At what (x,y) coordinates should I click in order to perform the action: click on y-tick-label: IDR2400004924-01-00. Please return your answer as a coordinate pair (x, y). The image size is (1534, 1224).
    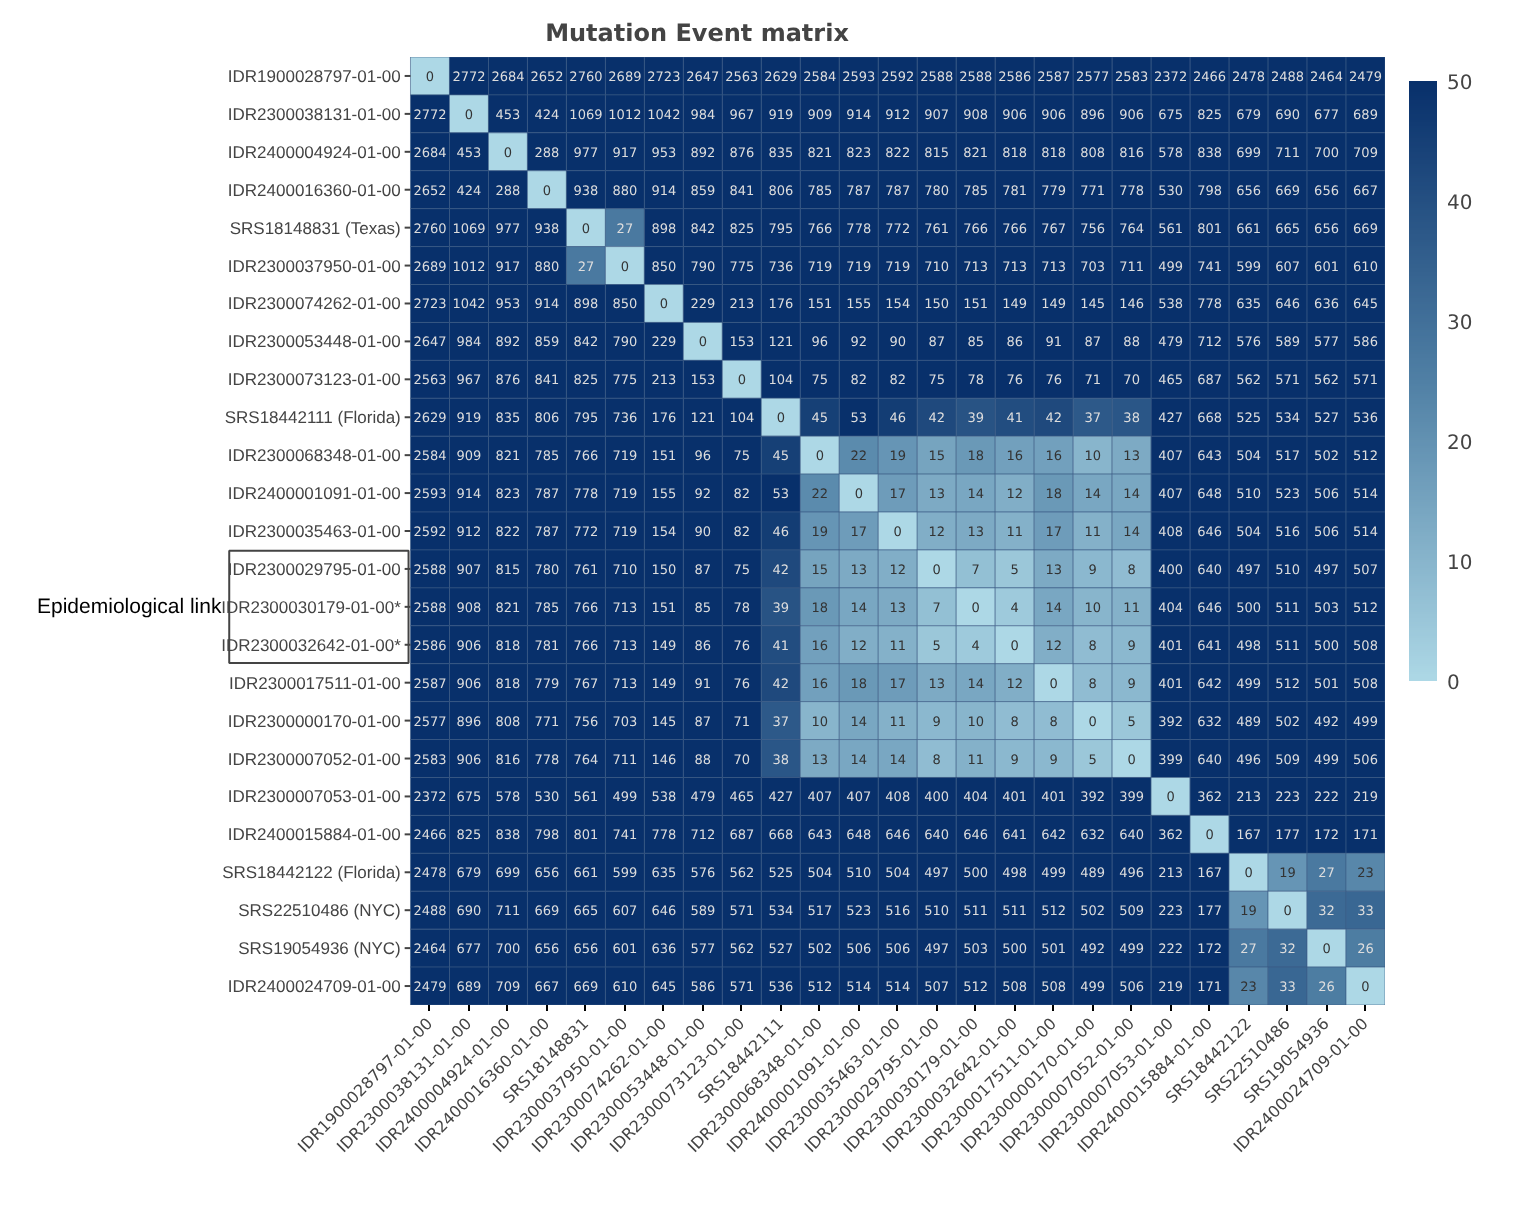
    Looking at the image, I should click on (314, 151).